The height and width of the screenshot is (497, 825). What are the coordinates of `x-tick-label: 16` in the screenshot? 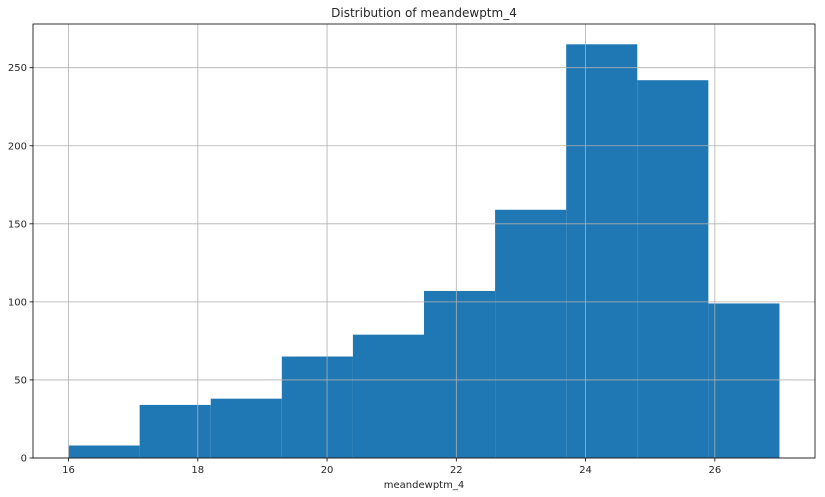 It's located at (68, 470).